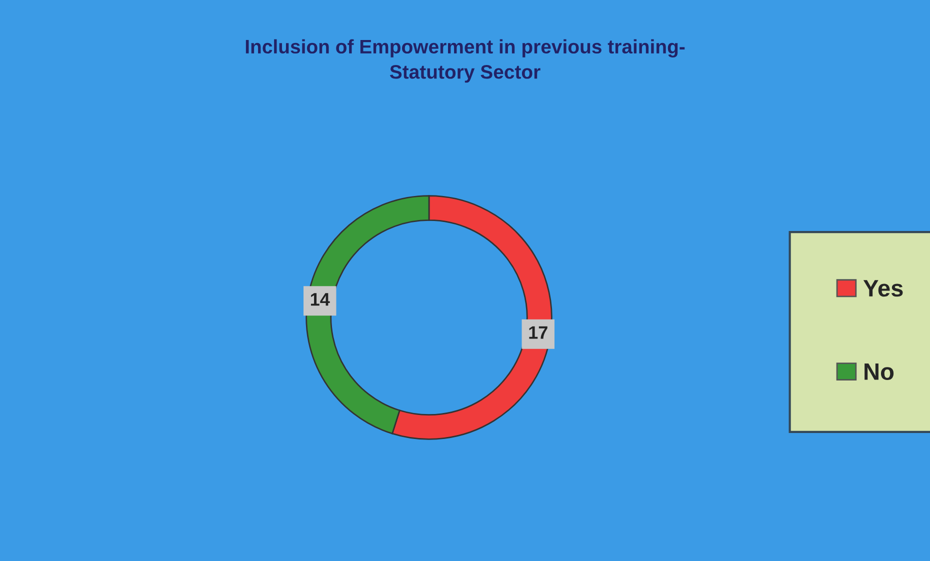 The width and height of the screenshot is (930, 561). What do you see at coordinates (465, 61) in the screenshot?
I see `chart-title: Inclusion of Empowerment in previous training- Statutory Sector` at bounding box center [465, 61].